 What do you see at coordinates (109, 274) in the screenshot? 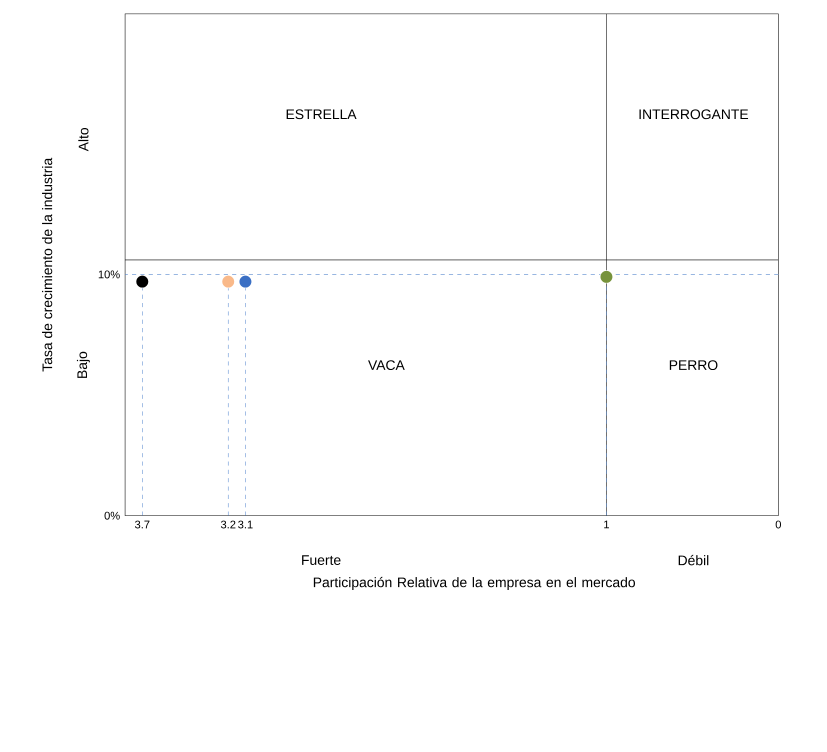
I see `y-tick-label: 10%` at bounding box center [109, 274].